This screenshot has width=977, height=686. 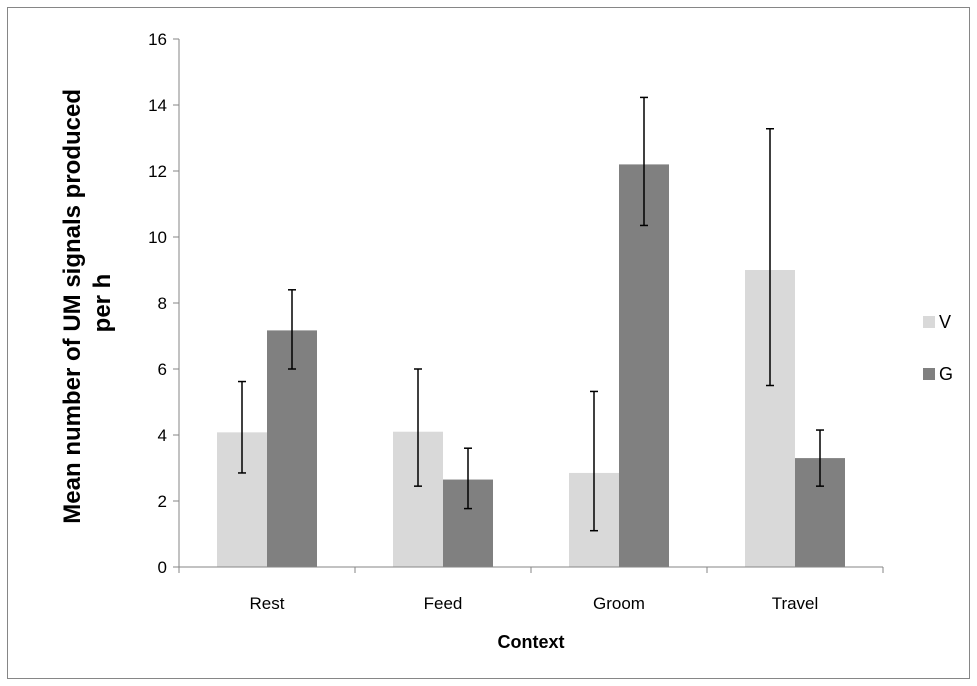 I want to click on error-bar-g-groom, so click(x=644, y=161).